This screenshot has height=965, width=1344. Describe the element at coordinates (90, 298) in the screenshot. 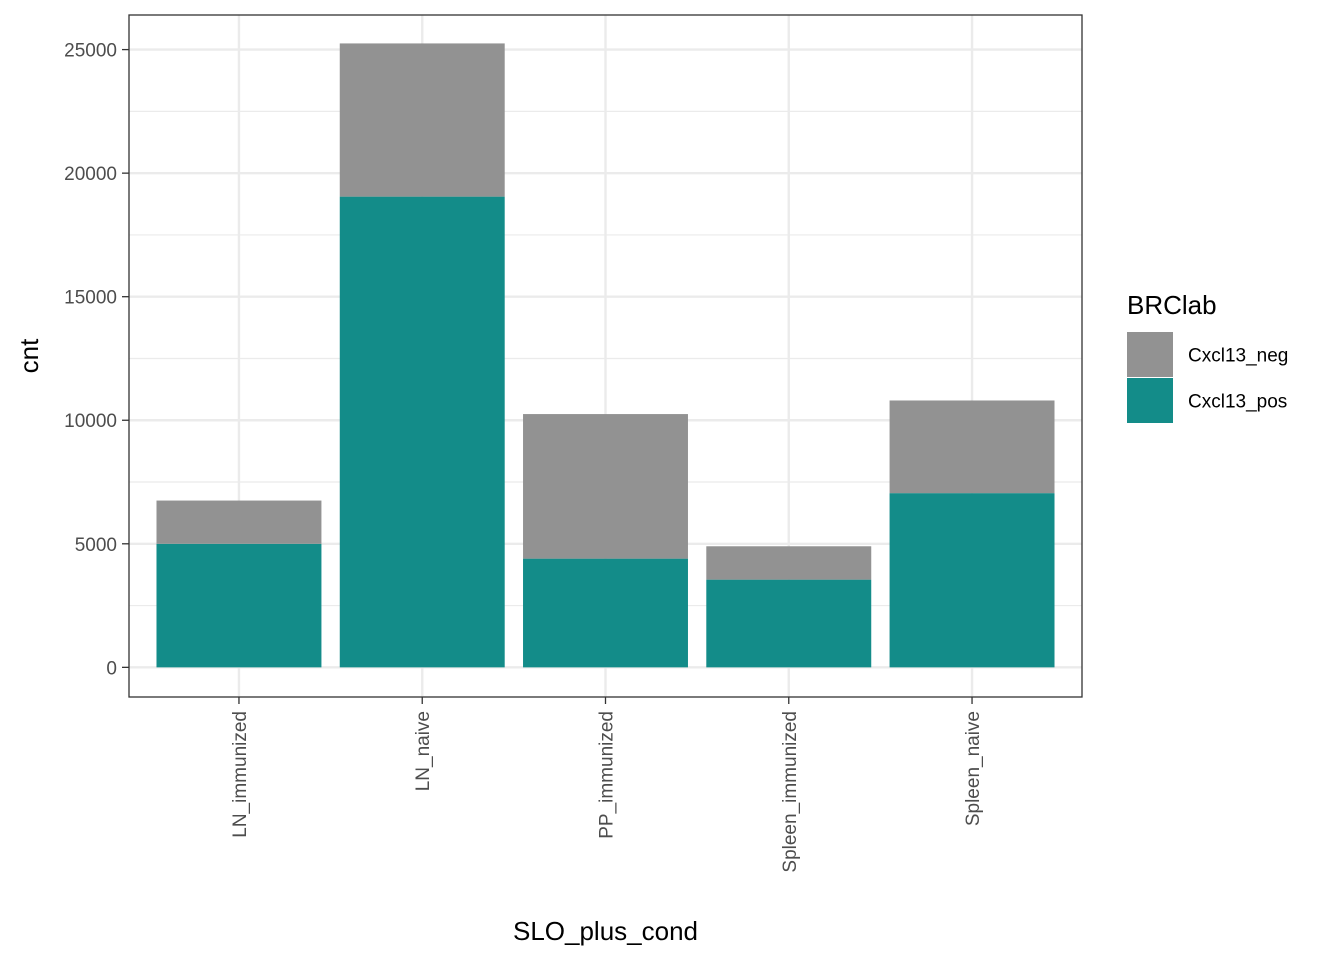

I see `y-tick-label: 15000` at that location.